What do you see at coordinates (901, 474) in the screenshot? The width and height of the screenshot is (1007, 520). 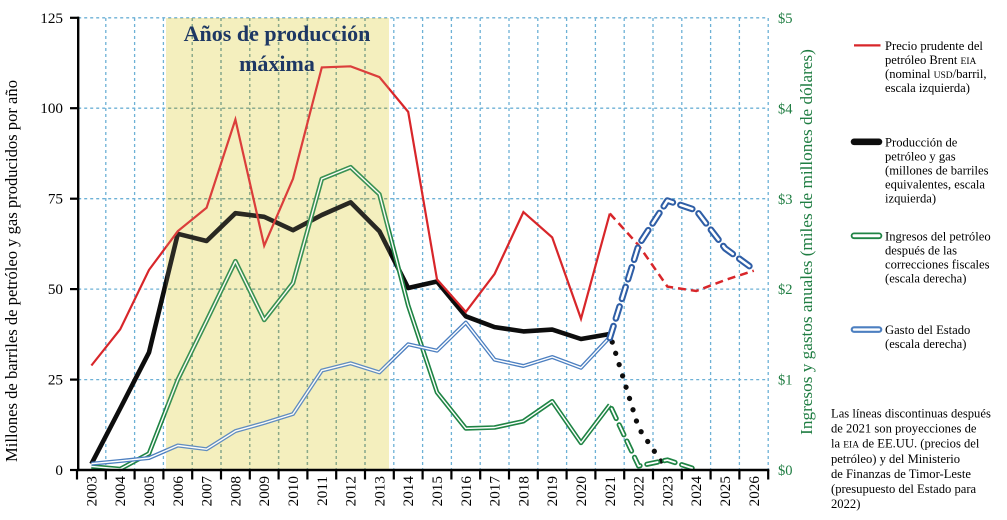 I see `svg-text: de Finanzas de Timor-Leste` at bounding box center [901, 474].